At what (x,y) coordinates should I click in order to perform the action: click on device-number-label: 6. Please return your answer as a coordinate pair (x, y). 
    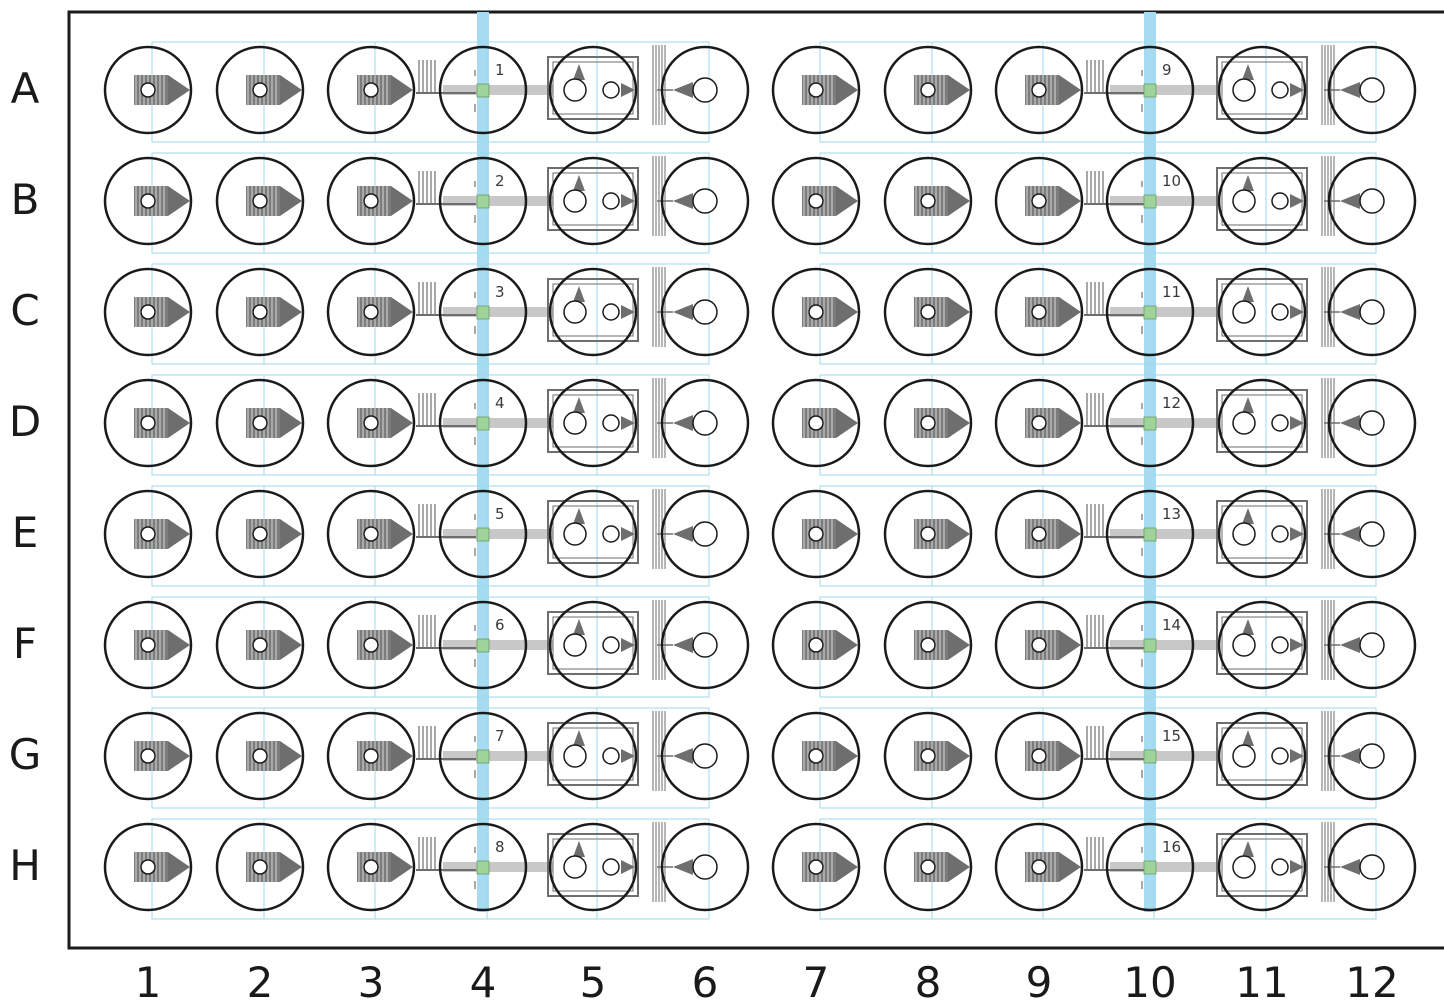
    Looking at the image, I should click on (500, 625).